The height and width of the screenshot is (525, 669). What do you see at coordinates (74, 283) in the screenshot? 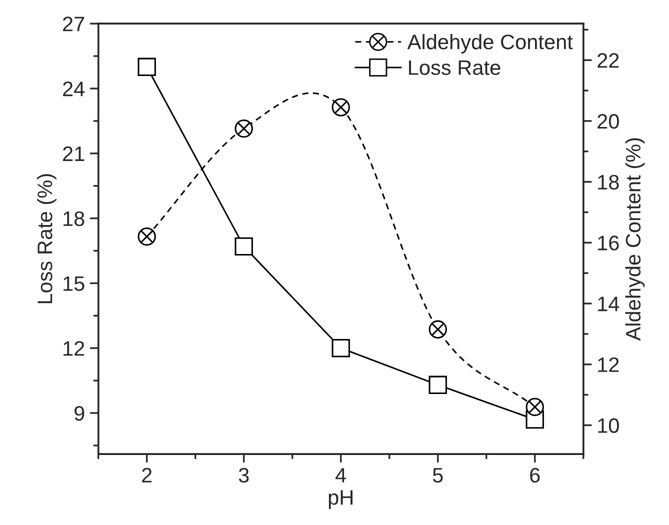
I see `y-tick-label: 15` at bounding box center [74, 283].